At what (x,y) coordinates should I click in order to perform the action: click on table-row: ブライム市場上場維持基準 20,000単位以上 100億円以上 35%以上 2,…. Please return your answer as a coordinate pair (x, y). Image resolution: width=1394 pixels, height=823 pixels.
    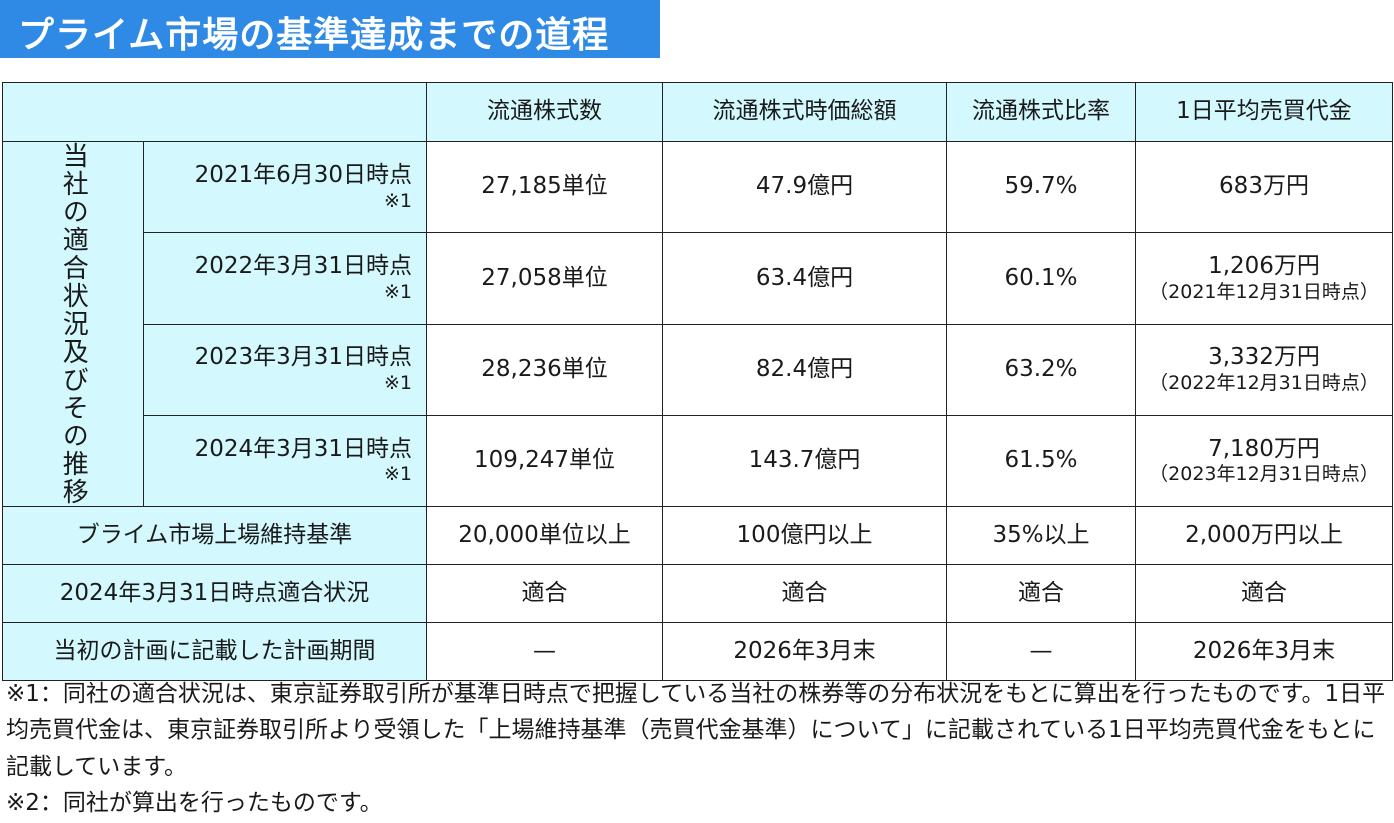
    Looking at the image, I should click on (697, 535).